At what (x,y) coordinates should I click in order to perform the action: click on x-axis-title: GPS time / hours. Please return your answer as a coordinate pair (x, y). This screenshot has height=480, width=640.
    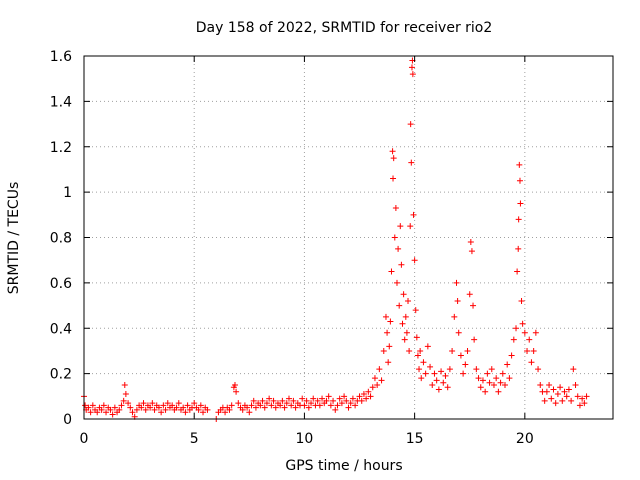
    Looking at the image, I should click on (343, 466).